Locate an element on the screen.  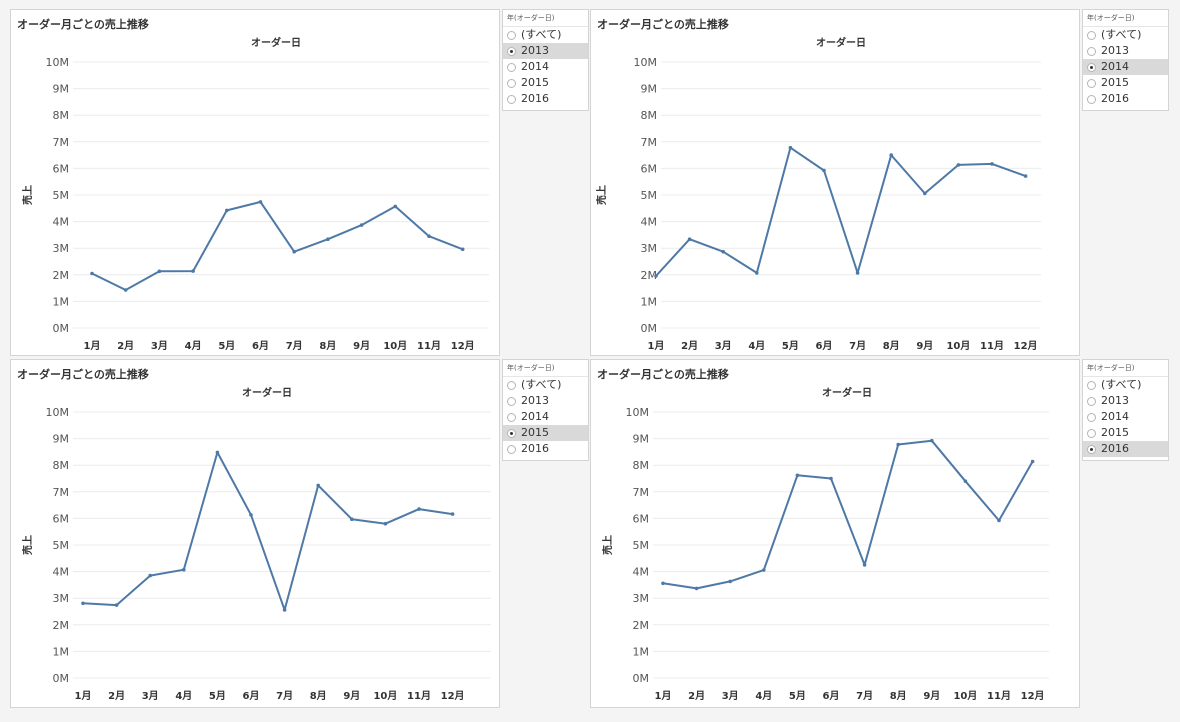
filter-option-label: 2014 is located at coordinates (1115, 66).